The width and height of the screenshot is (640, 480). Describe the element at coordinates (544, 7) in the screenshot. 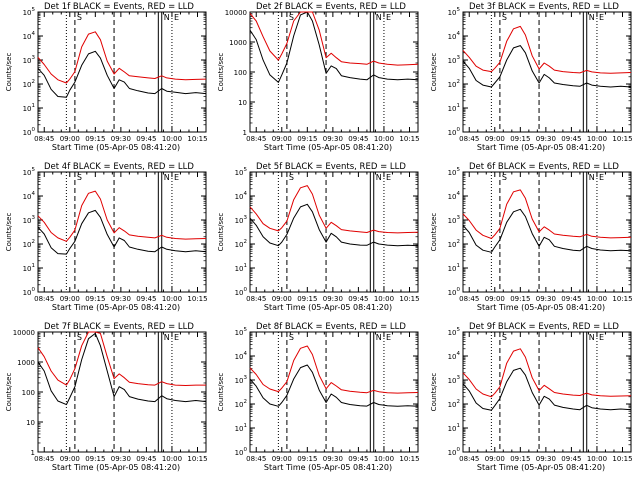

I see `panel-title: Det 3f BLACK = Events, RED = LLD` at that location.